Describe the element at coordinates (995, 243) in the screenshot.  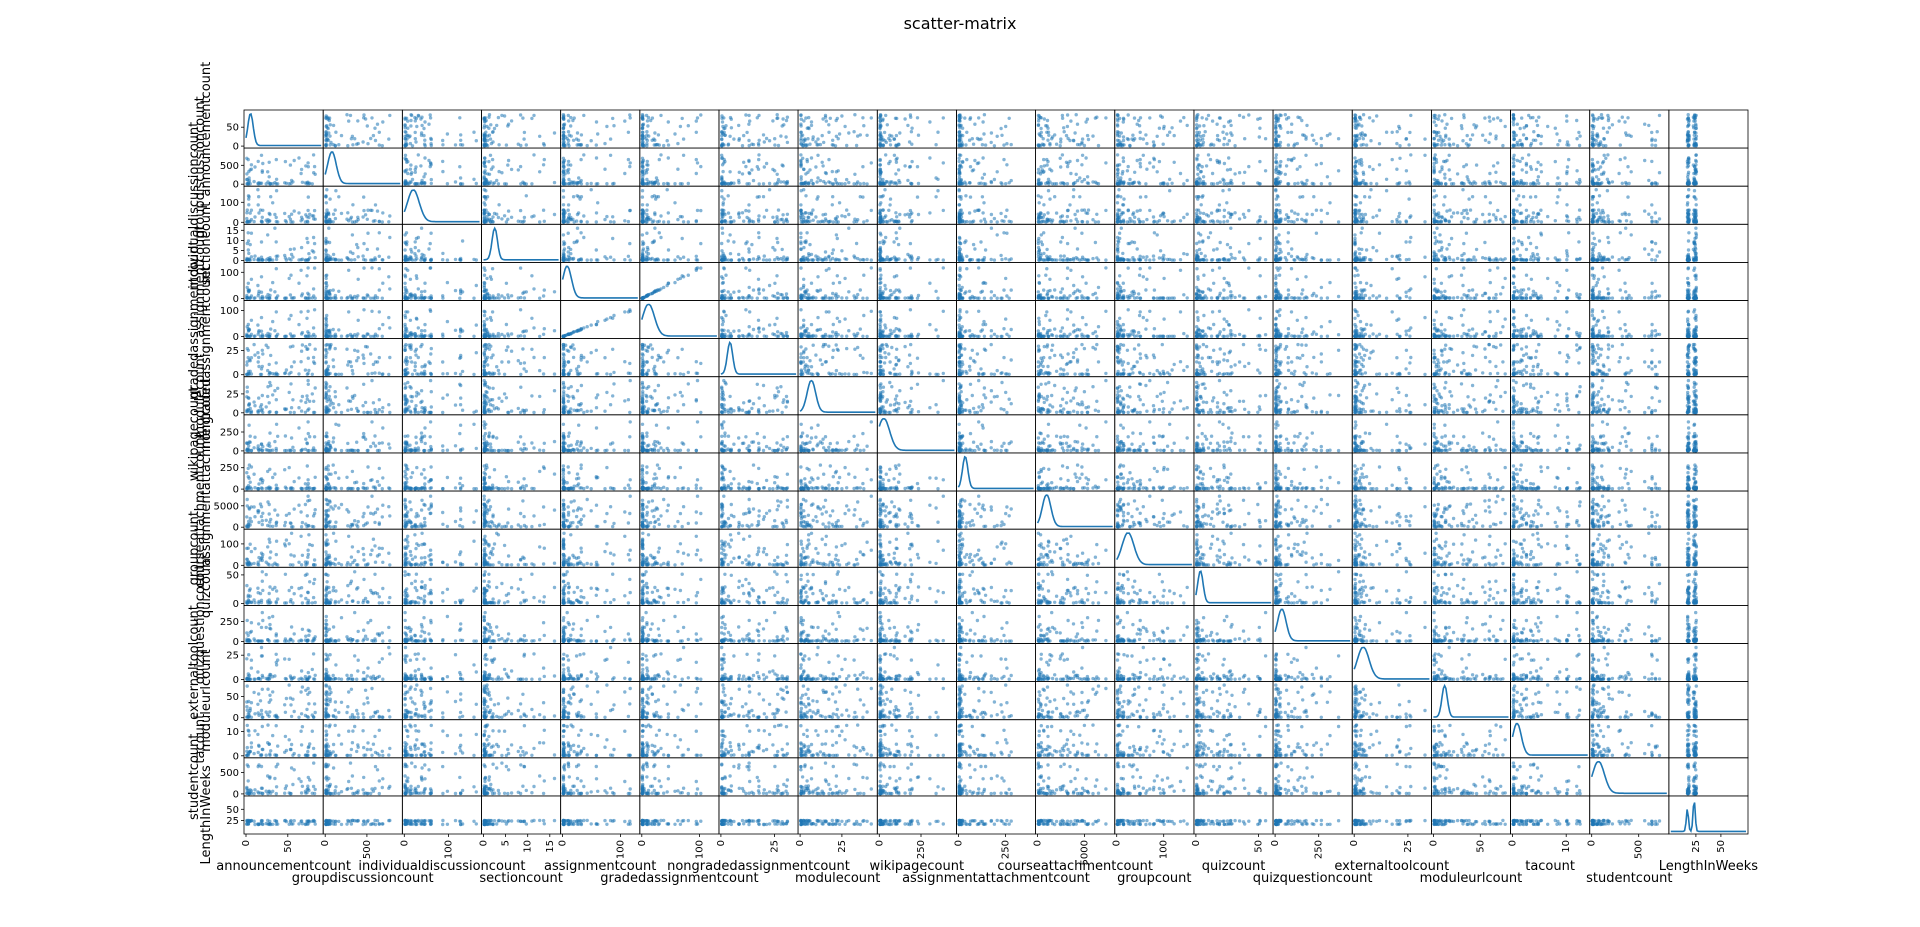
I see `panel-sectioncount-vs-assignmentattachmentcount` at that location.